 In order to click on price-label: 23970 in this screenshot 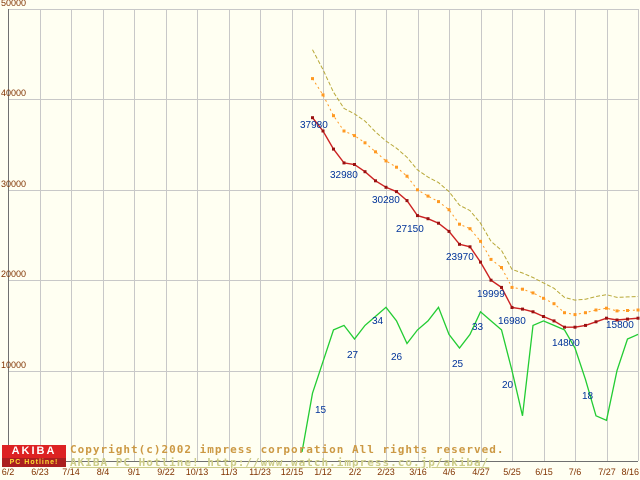, I will do `click(460, 257)`.